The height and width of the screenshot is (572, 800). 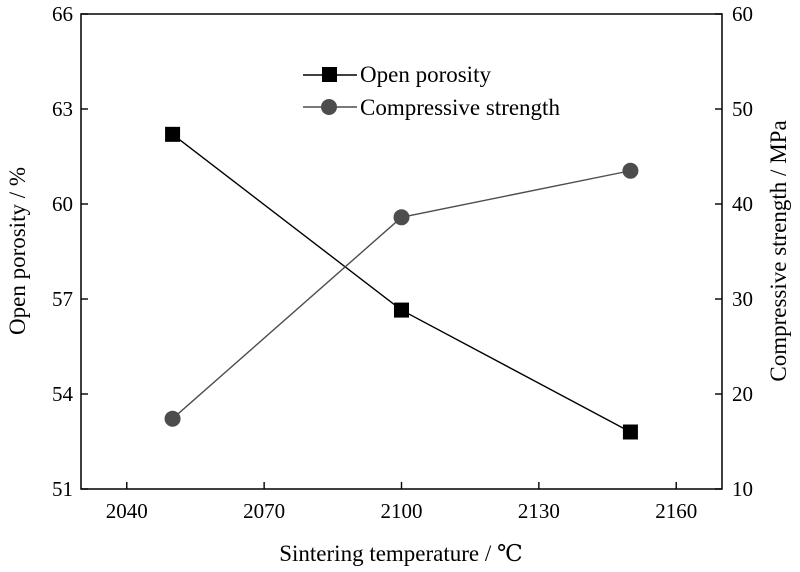 What do you see at coordinates (431, 91) in the screenshot?
I see `legend: Open porosity Compressive strength` at bounding box center [431, 91].